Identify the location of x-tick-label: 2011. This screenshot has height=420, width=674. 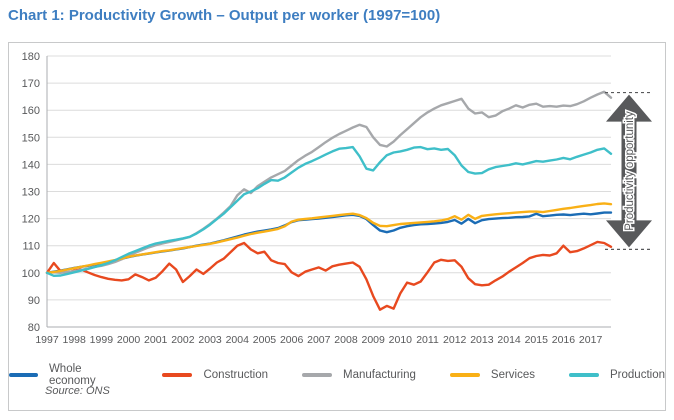
(427, 340).